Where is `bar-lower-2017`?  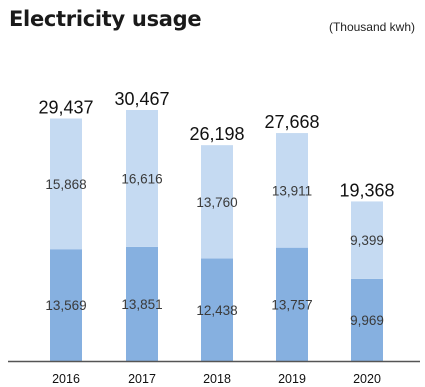 bar-lower-2017 is located at coordinates (142, 303).